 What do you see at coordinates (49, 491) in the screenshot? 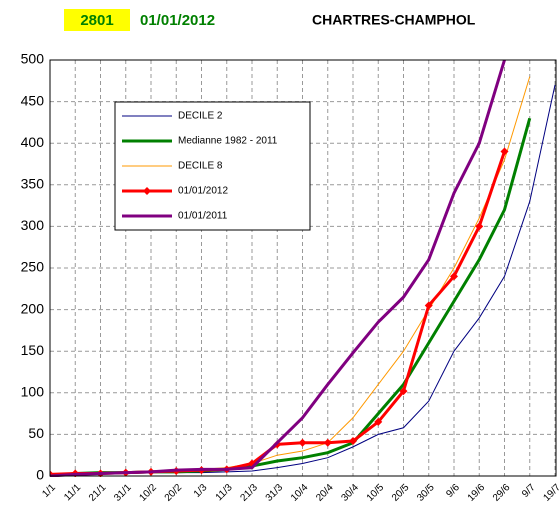
I see `x-tick-label: 1/1` at bounding box center [49, 491].